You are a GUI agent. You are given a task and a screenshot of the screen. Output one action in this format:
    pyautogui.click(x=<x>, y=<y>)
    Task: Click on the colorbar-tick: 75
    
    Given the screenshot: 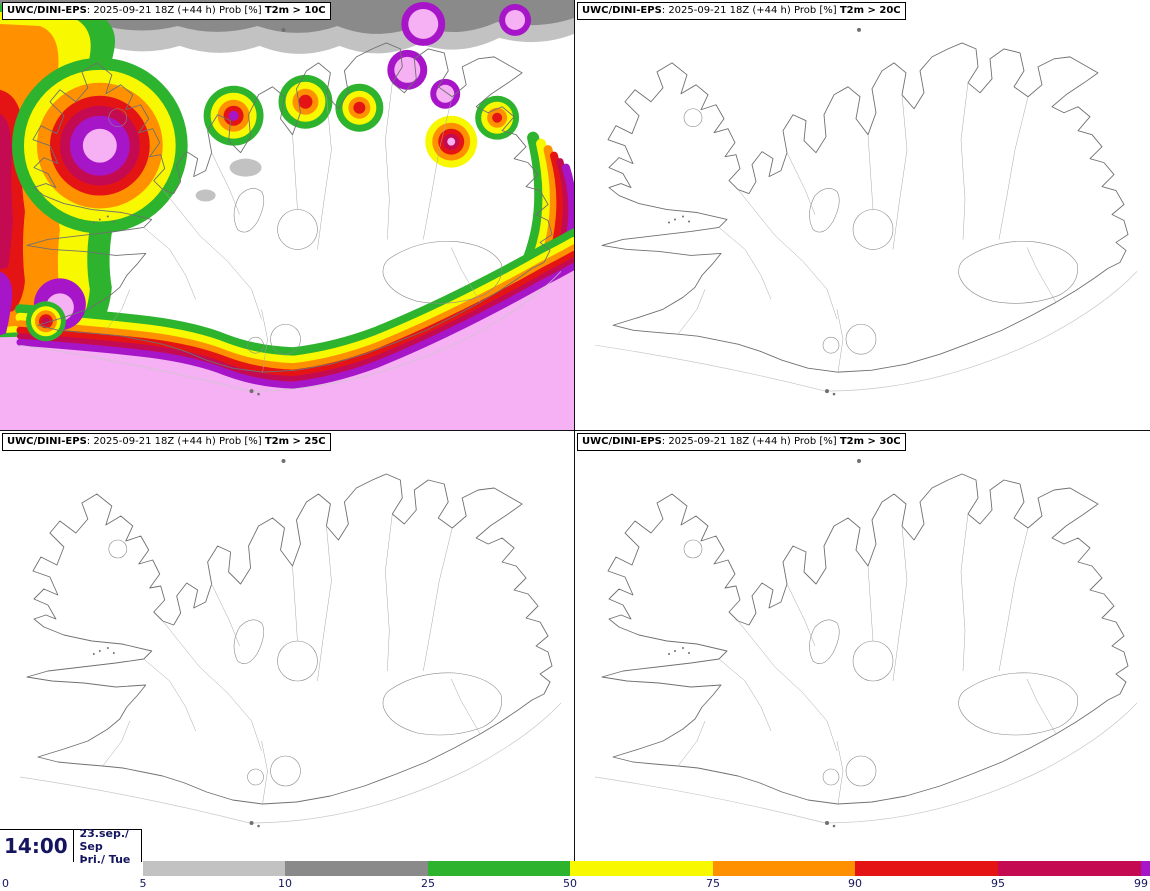 What is the action you would take?
    pyautogui.click(x=713, y=883)
    